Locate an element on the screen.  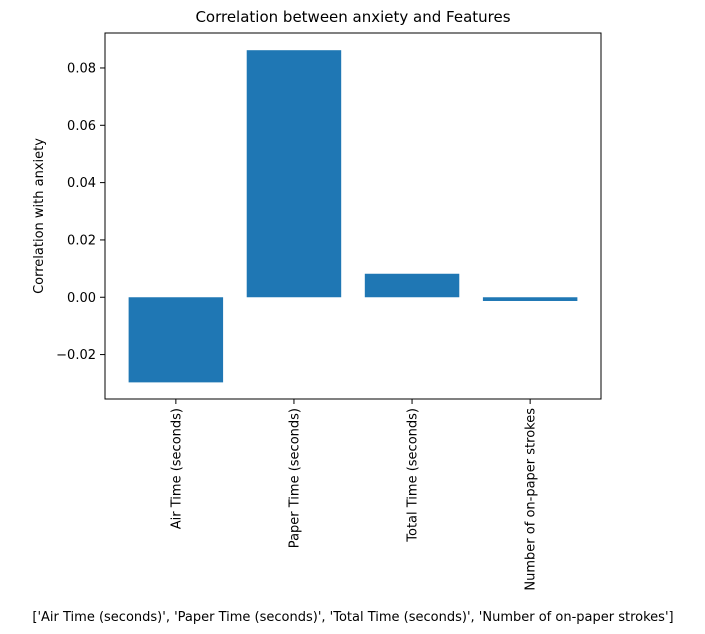
y-axis-ticks: −0.02 0.00 0.02 0.04 0.06 0.08 is located at coordinates (80, 212).